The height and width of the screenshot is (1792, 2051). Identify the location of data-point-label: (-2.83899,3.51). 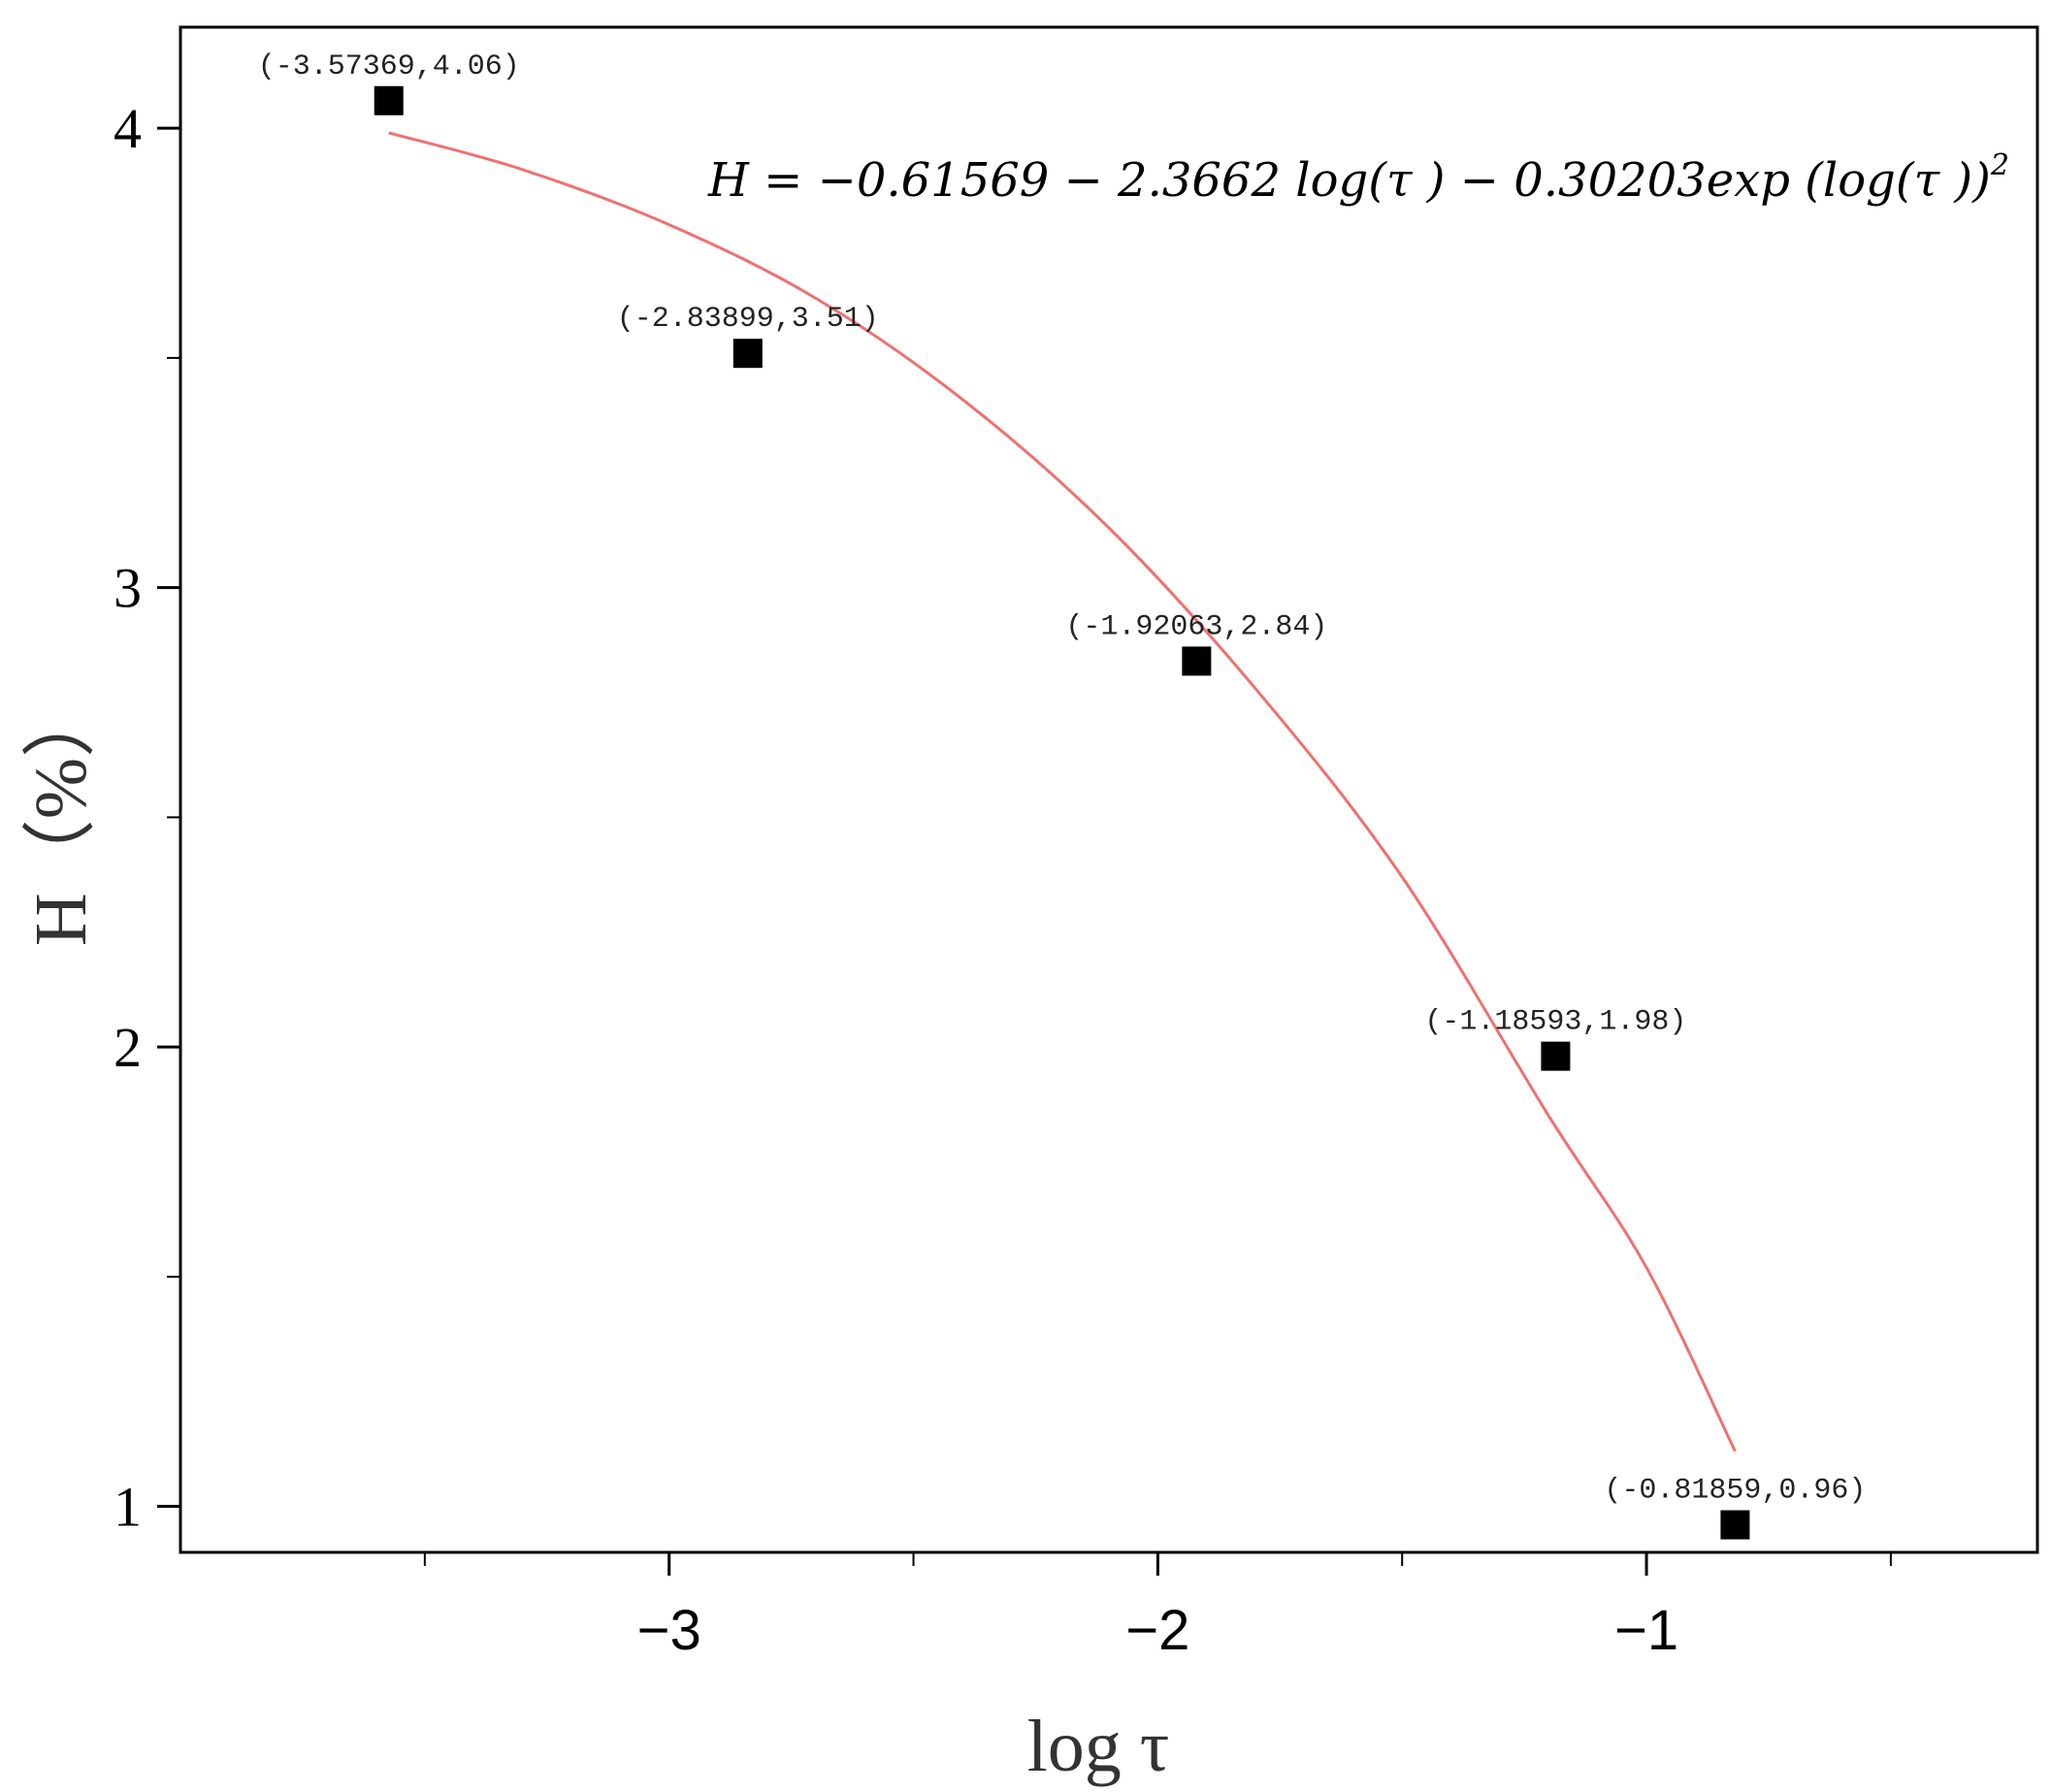
(748, 319).